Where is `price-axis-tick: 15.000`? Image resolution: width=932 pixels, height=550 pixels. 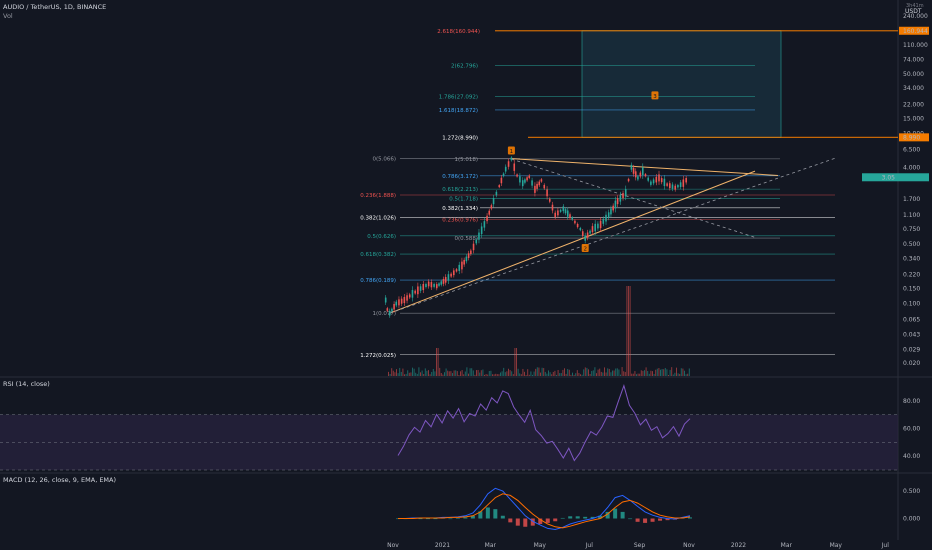 price-axis-tick: 15.000 is located at coordinates (913, 118).